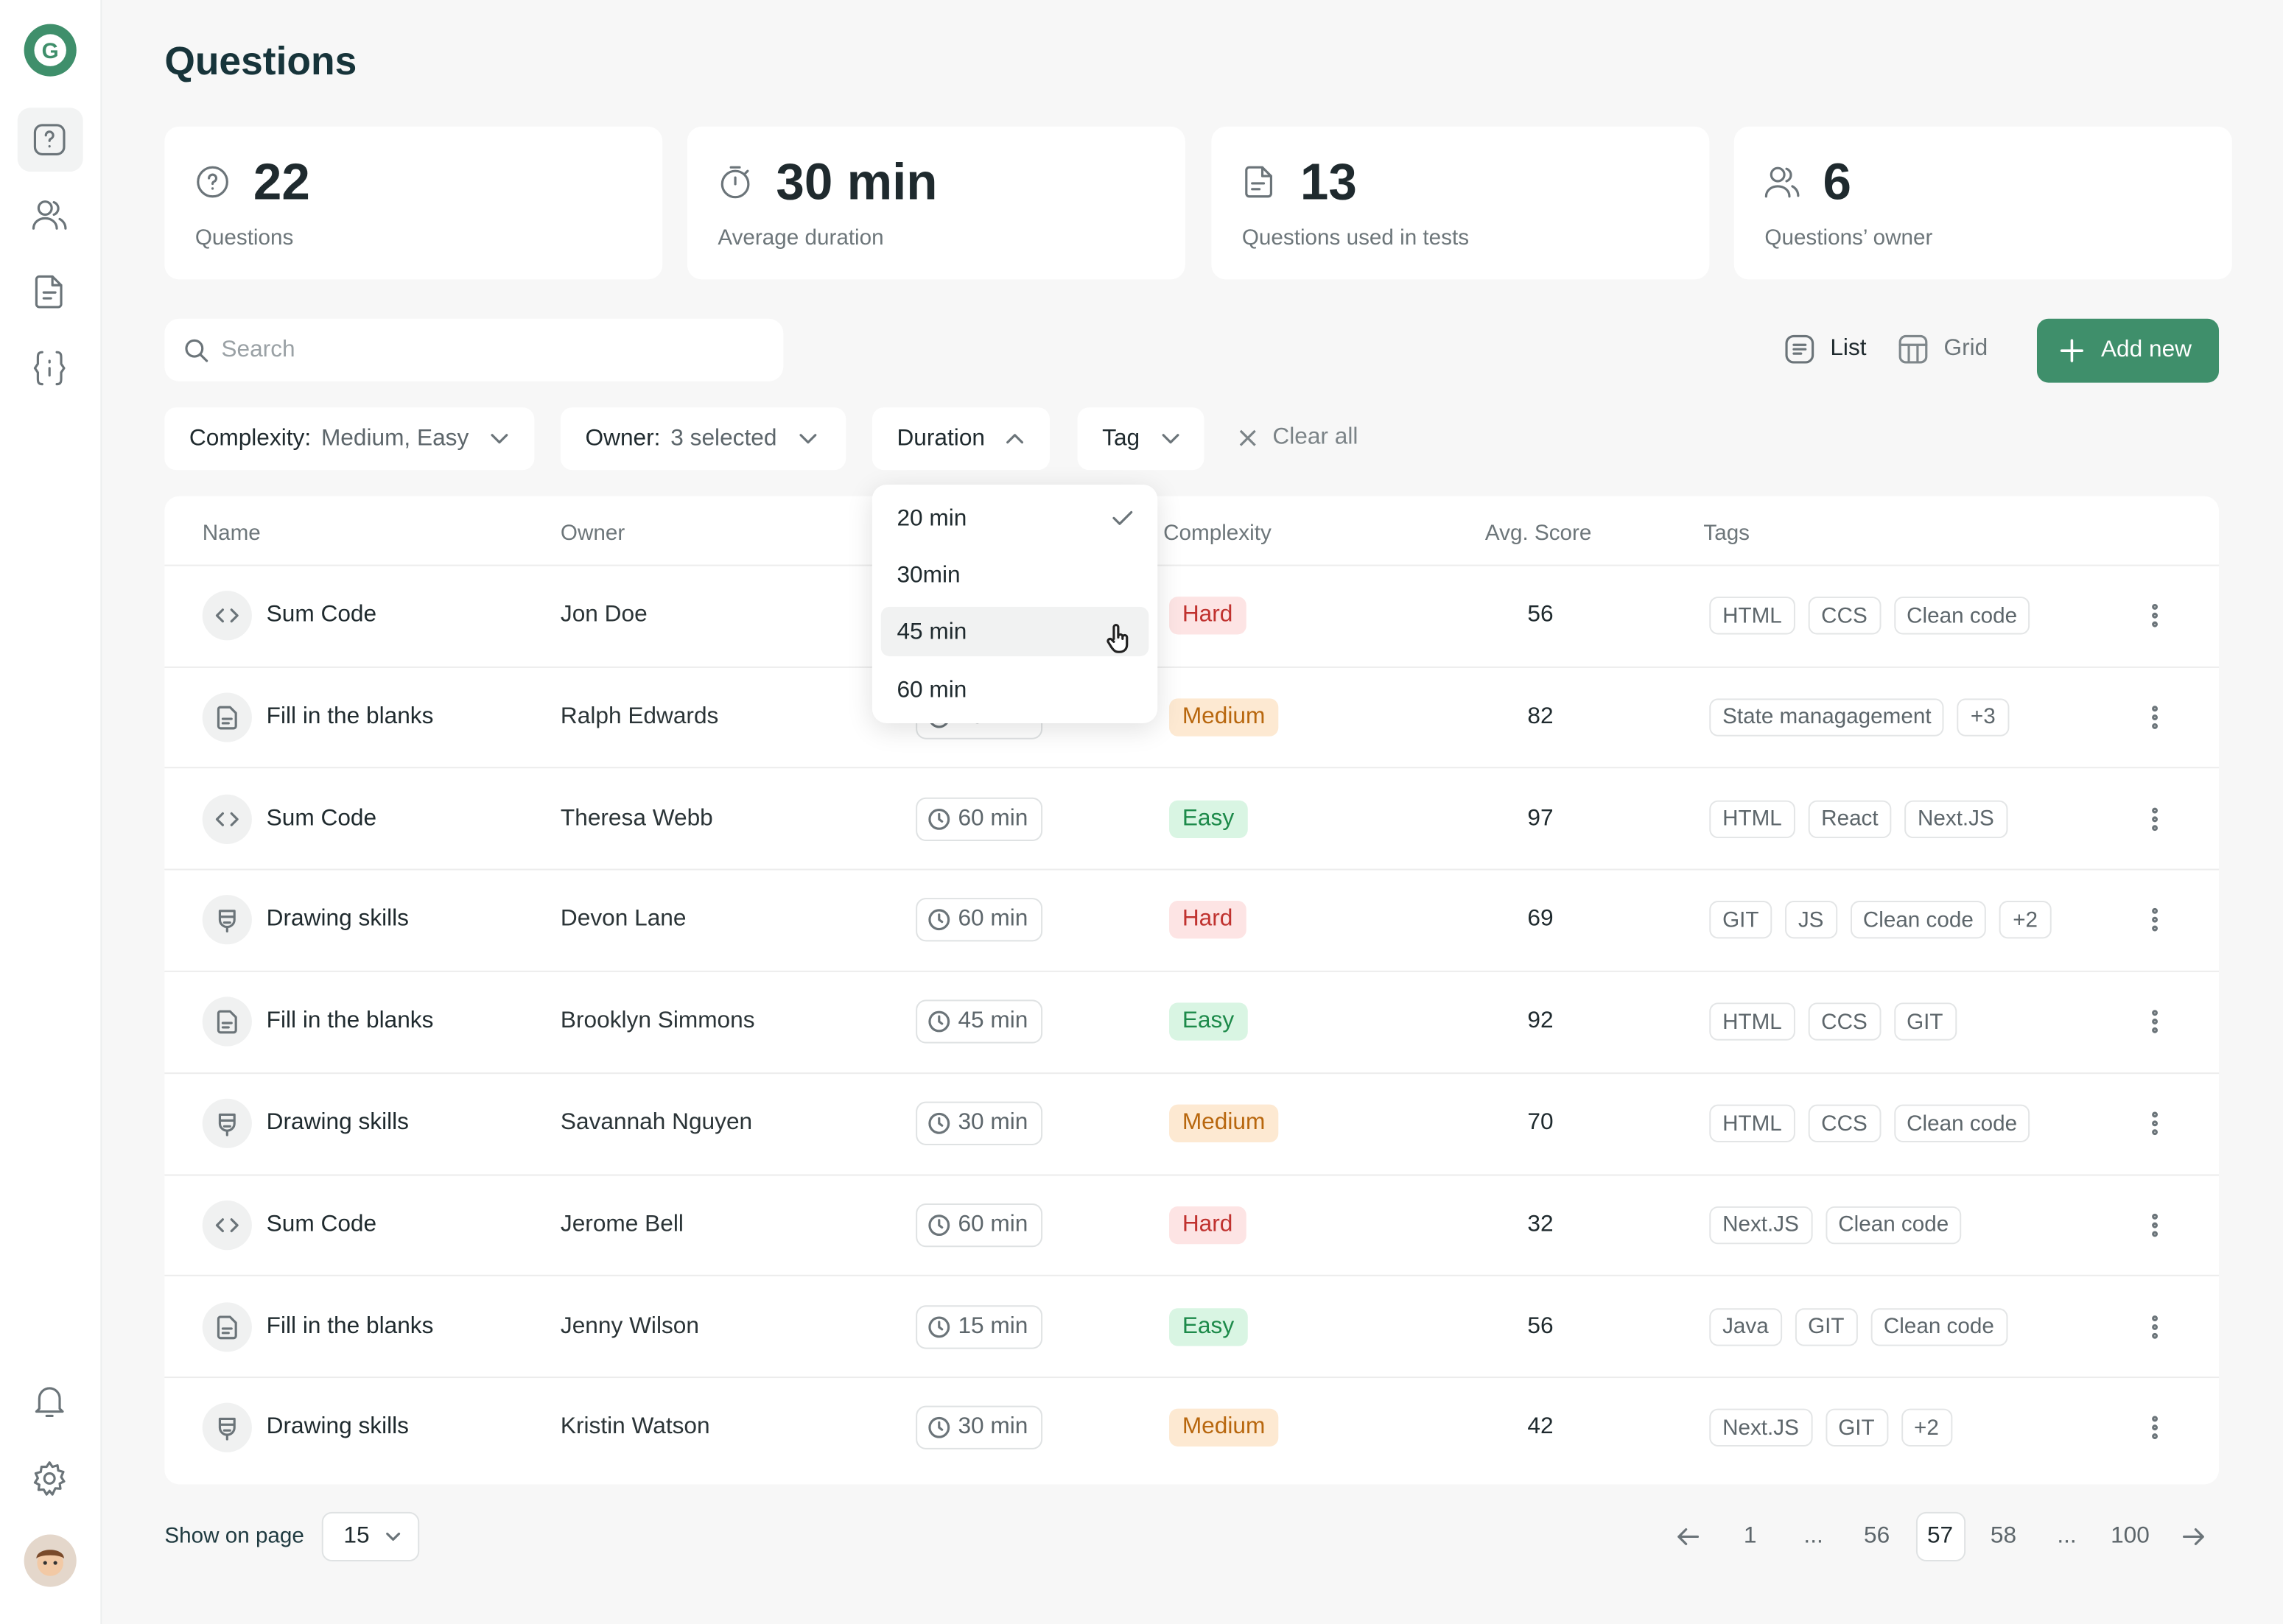 Image resolution: width=2283 pixels, height=1624 pixels. Describe the element at coordinates (993, 1326) in the screenshot. I see `duration: 15 min` at that location.